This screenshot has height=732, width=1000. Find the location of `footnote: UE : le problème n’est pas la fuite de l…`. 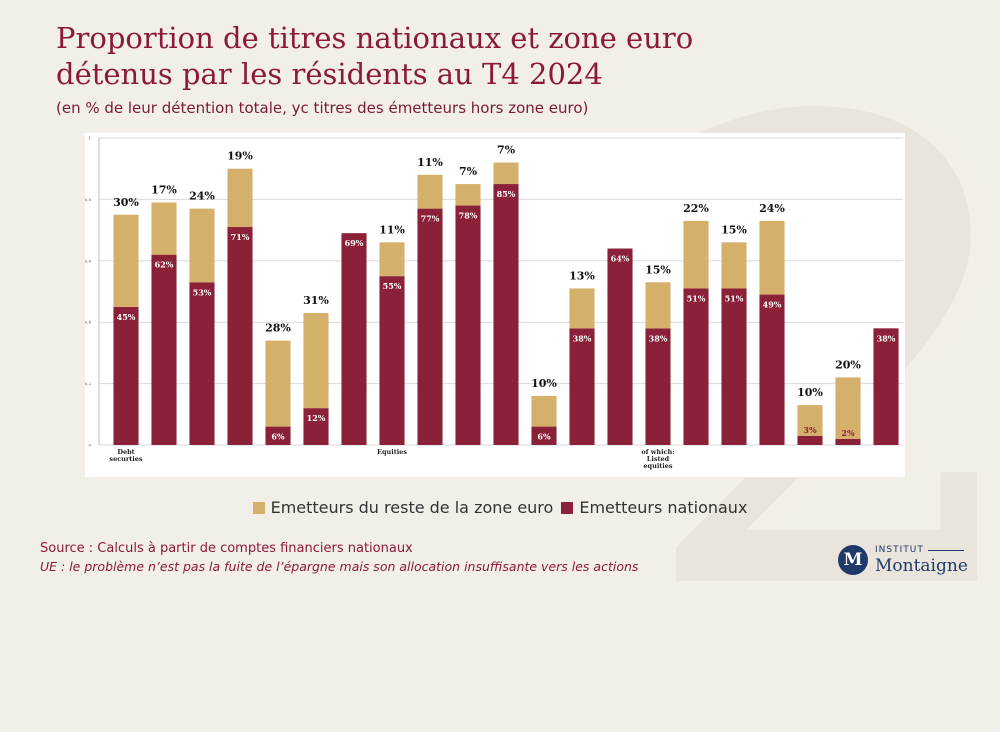

footnote: UE : le problème n’est pas la fuite de l… is located at coordinates (339, 566).